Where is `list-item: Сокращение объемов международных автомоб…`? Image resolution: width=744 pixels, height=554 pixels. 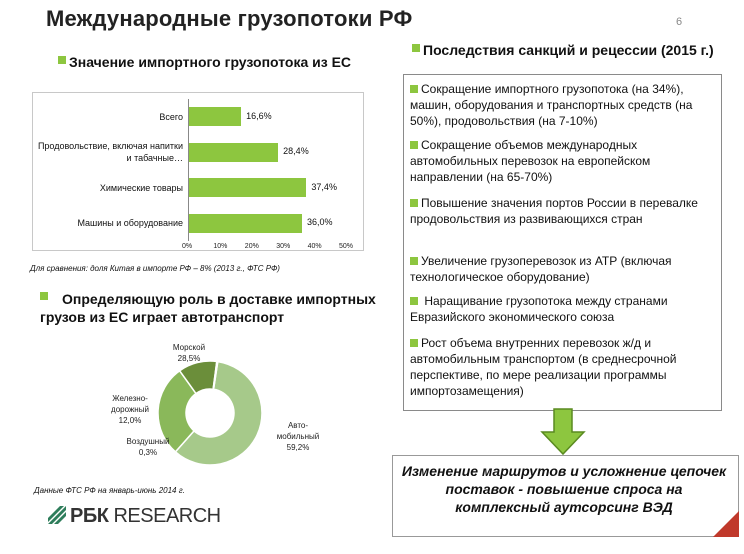
list-item: Сокращение объемов международных автомоб… is located at coordinates (562, 161).